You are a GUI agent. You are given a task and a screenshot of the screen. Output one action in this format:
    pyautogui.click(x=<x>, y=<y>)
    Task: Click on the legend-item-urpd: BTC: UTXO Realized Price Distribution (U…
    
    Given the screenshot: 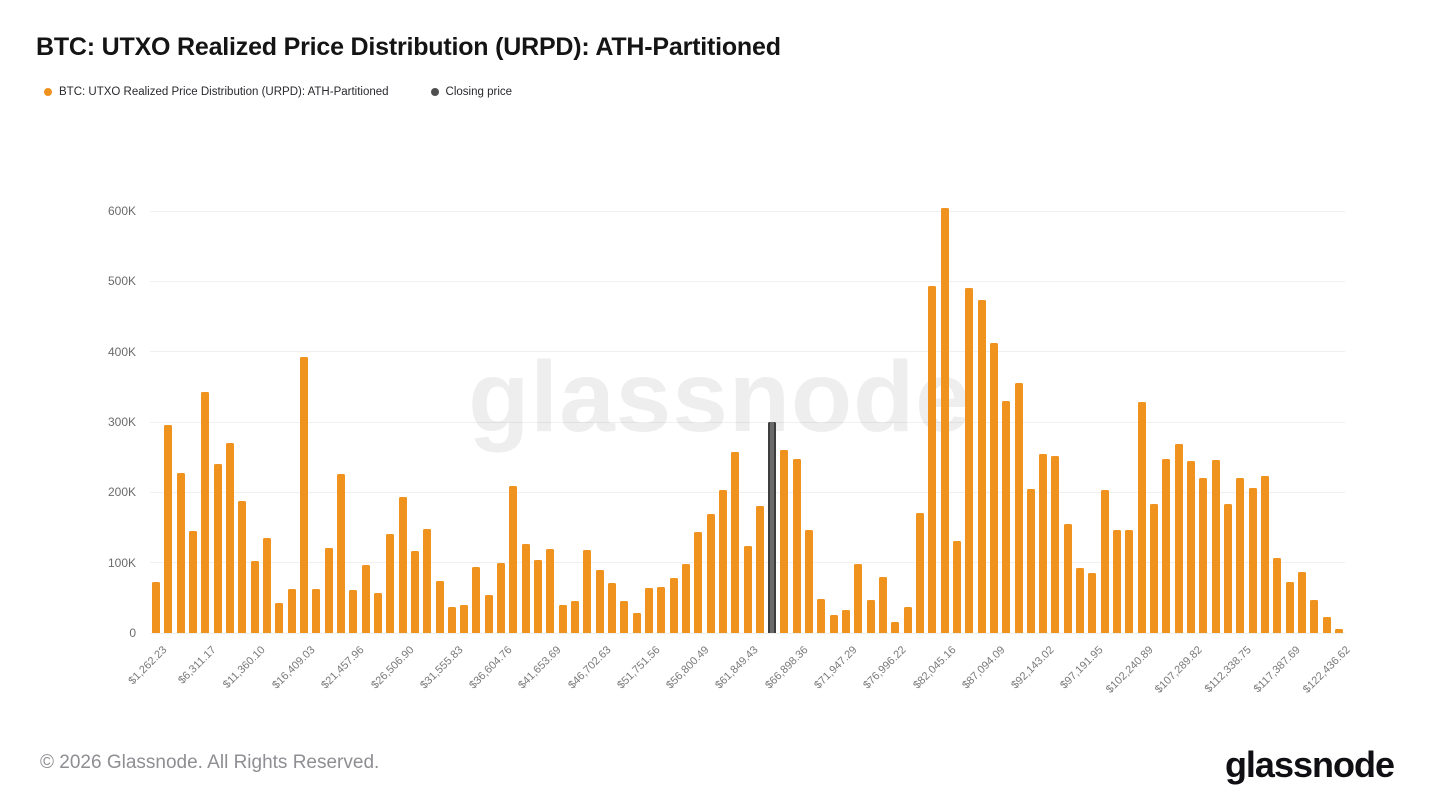 What is the action you would take?
    pyautogui.click(x=216, y=92)
    